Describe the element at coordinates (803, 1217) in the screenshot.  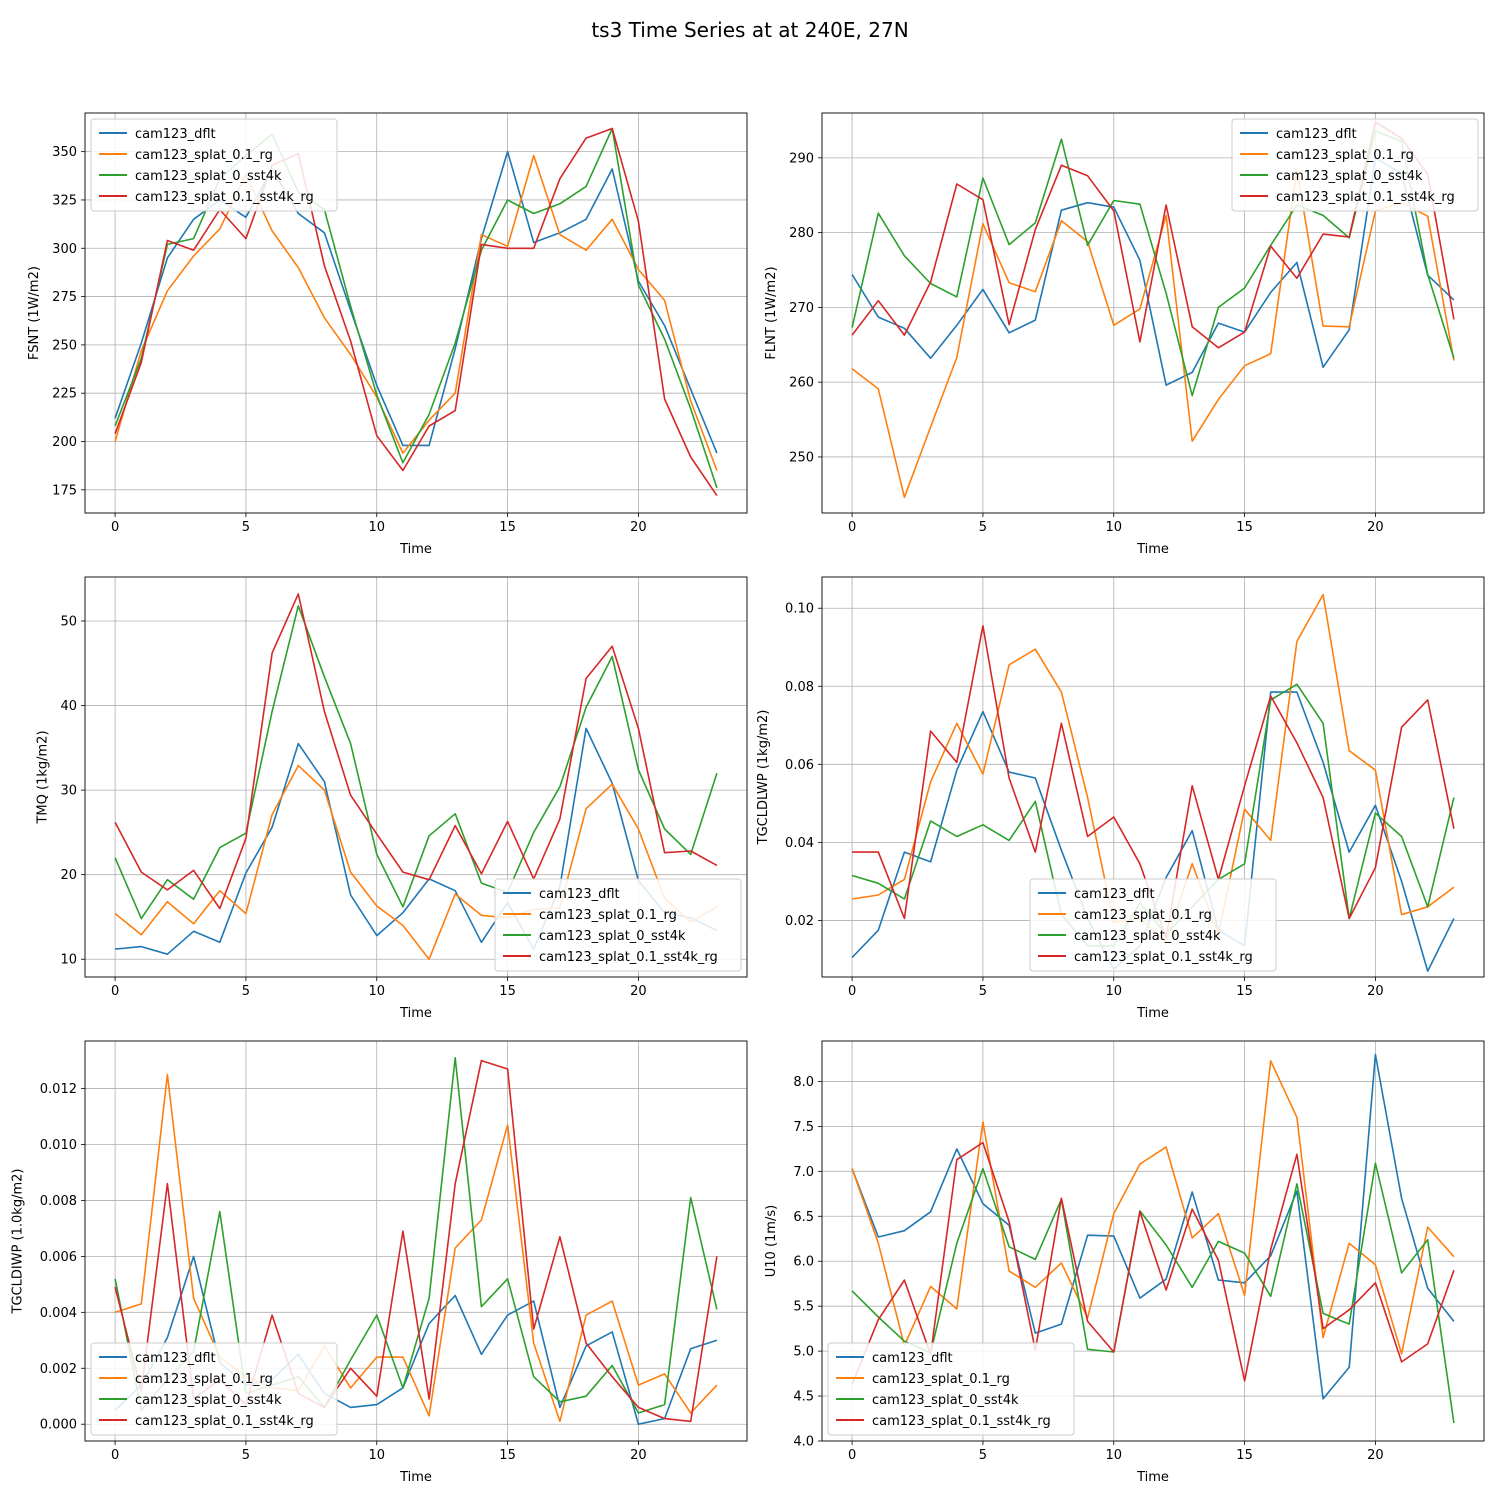
I see `y-tick-label: 6.5` at that location.